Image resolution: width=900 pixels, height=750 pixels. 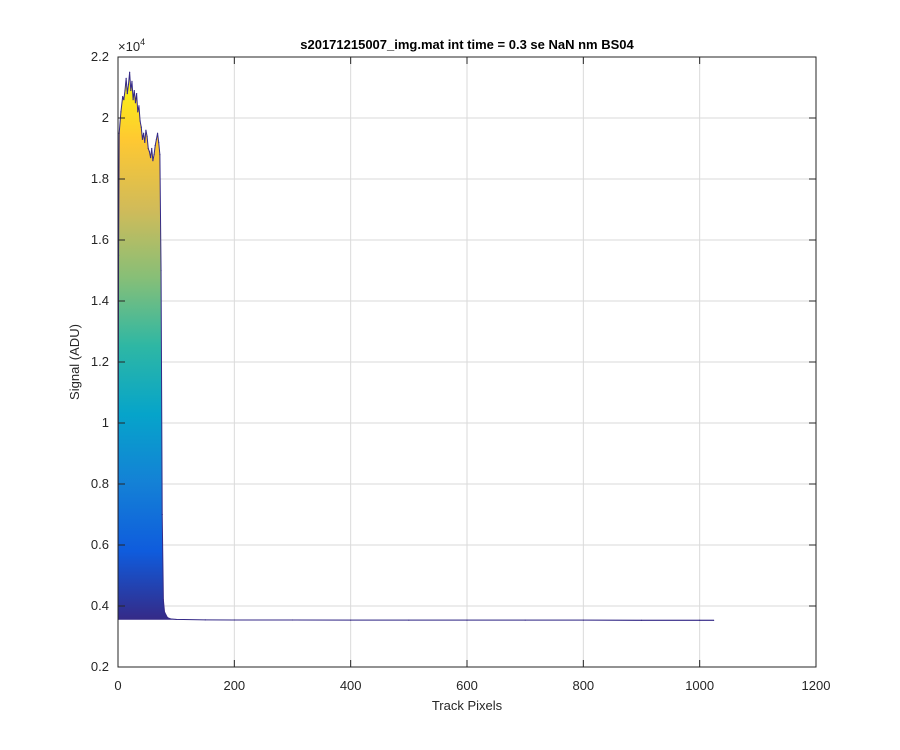 What do you see at coordinates (129, 46) in the screenshot?
I see `y-exponent-base: ×10` at bounding box center [129, 46].